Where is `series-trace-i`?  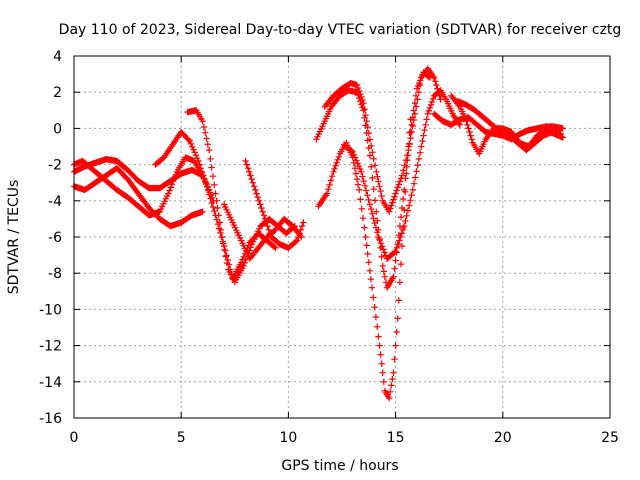
series-trace-i is located at coordinates (373, 180).